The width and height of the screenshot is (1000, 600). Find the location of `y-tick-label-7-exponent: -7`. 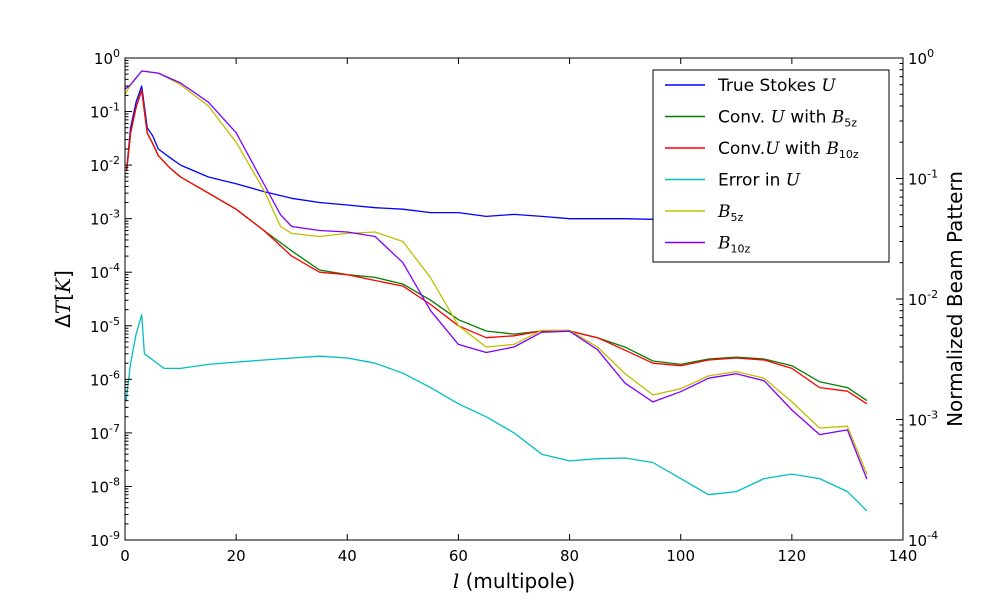

y-tick-label-7-exponent: -7 is located at coordinates (114, 428).